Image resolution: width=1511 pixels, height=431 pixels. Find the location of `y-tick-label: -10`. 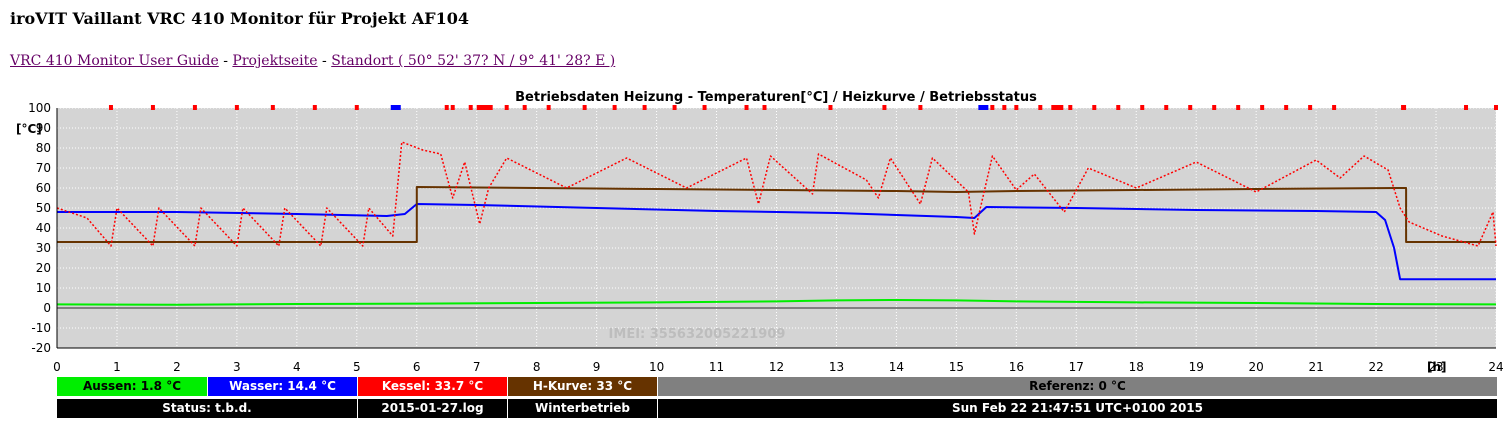

y-tick-label: -10 is located at coordinates (41, 328).